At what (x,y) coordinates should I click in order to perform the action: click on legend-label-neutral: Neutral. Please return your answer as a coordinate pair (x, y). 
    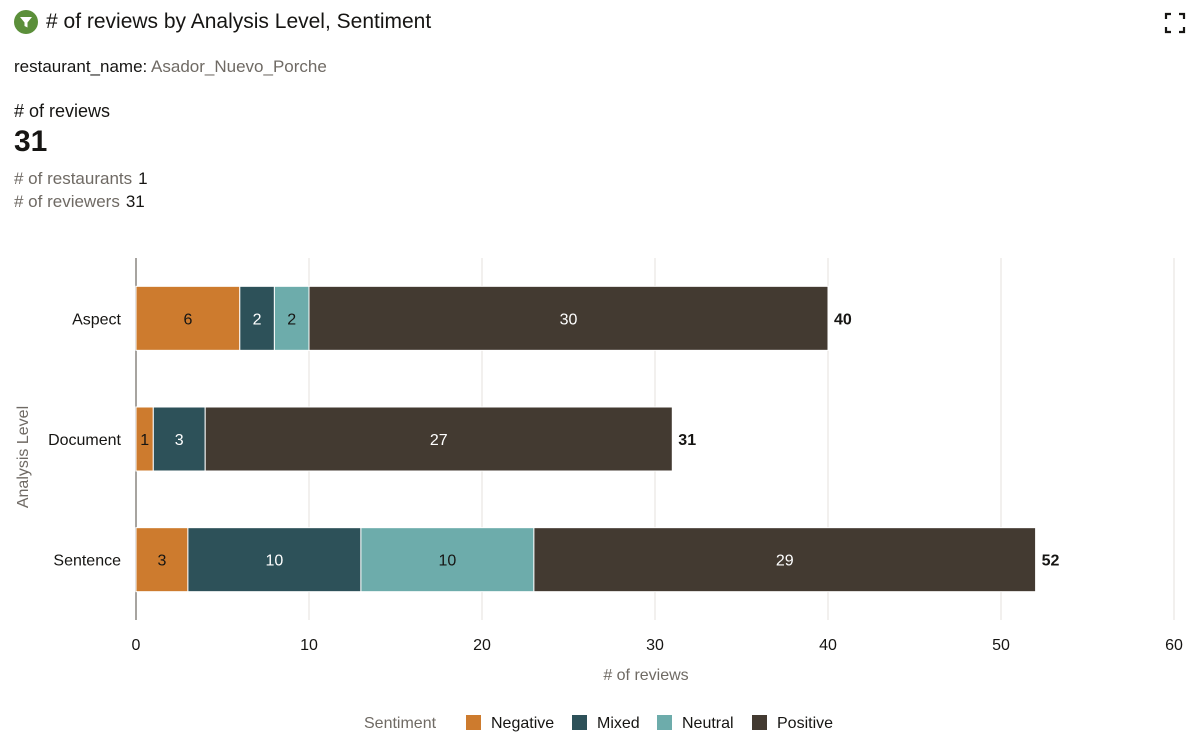
    Looking at the image, I should click on (708, 723).